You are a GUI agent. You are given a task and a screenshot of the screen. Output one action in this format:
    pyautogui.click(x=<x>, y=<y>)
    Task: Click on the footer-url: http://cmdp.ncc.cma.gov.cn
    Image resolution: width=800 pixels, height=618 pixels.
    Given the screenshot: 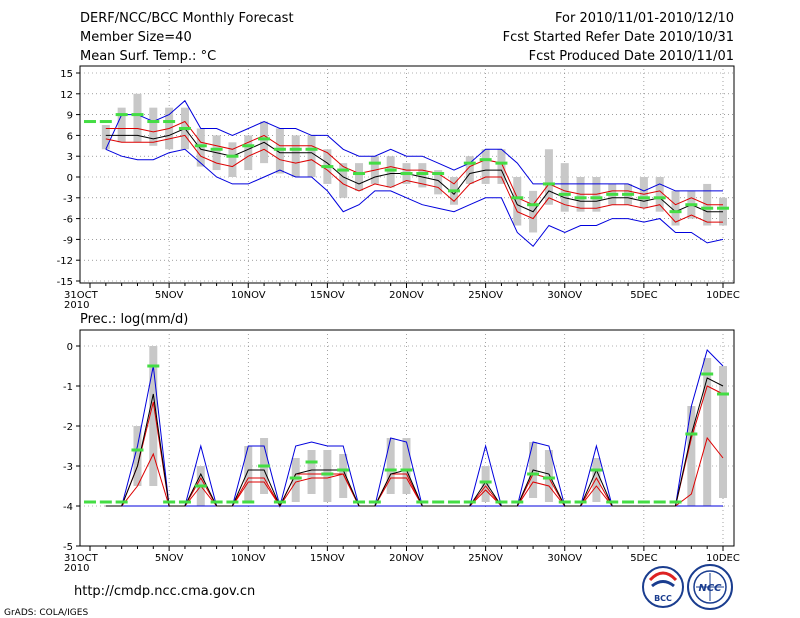 What is the action you would take?
    pyautogui.click(x=164, y=591)
    